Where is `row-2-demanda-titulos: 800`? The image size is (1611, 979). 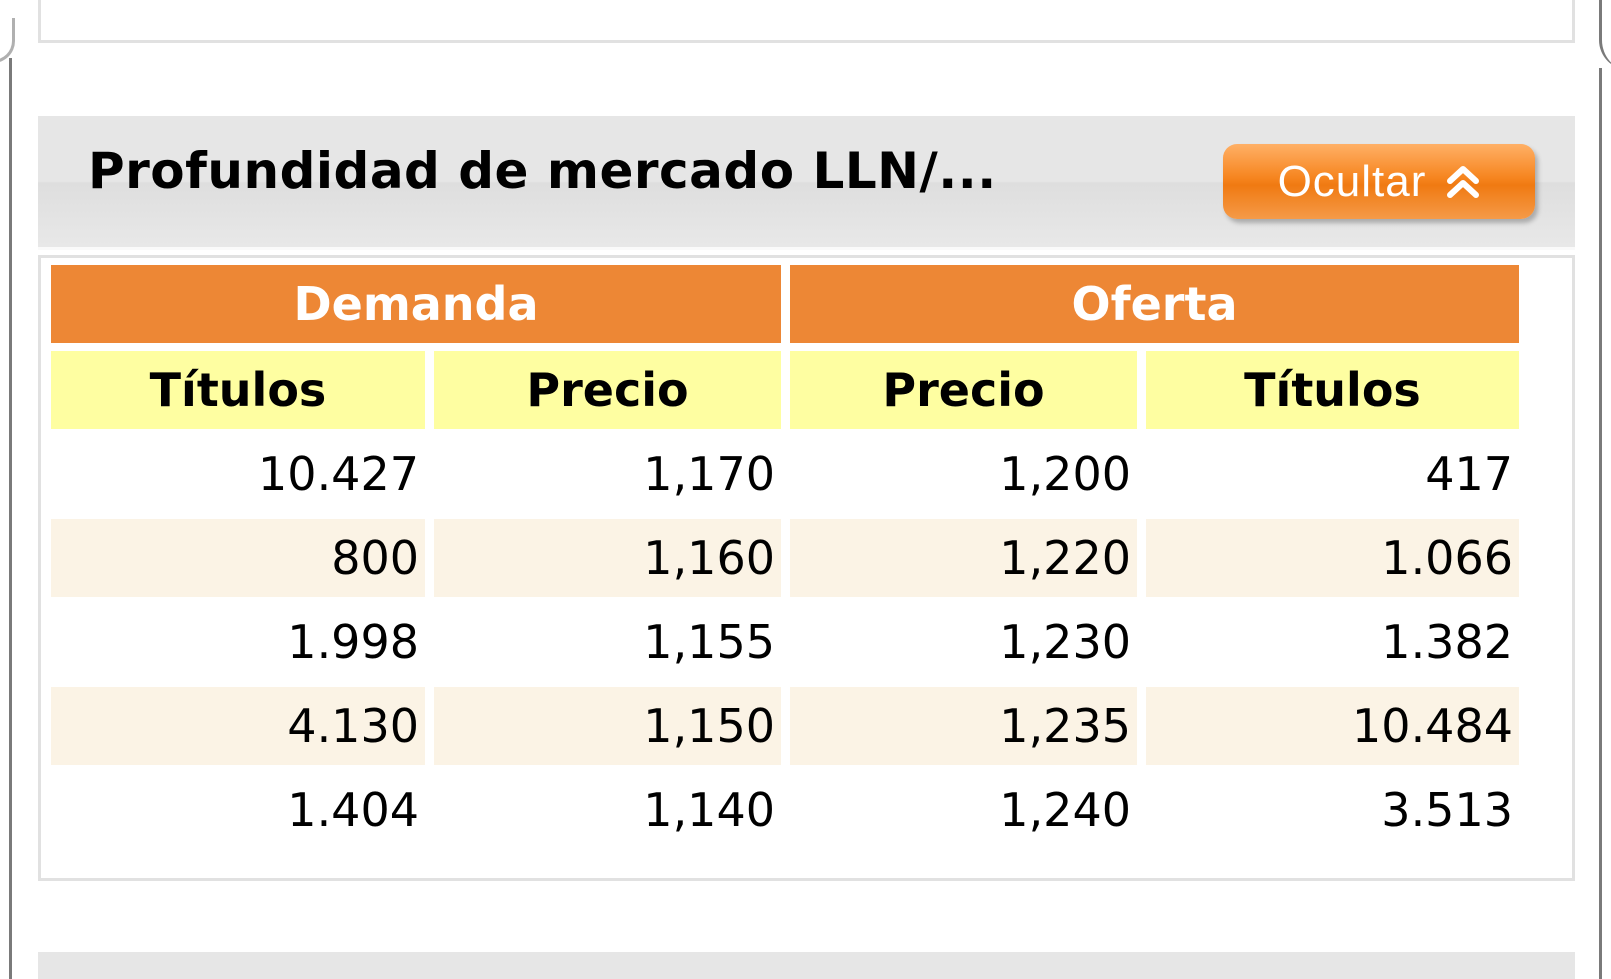
row-2-demanda-titulos: 800 is located at coordinates (238, 558).